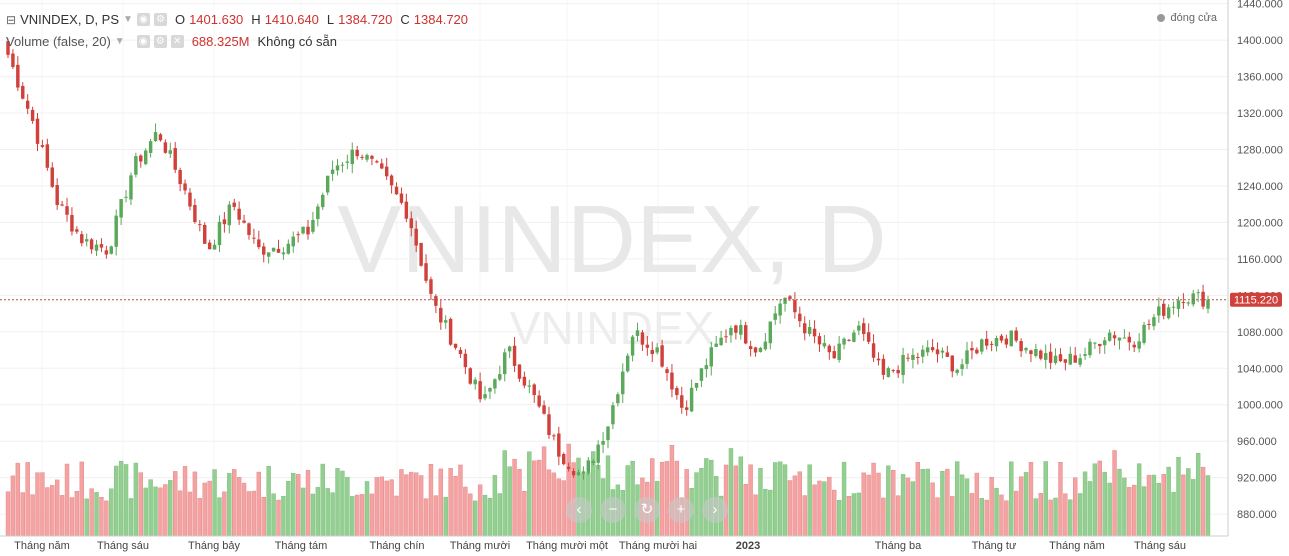 The height and width of the screenshot is (556, 1289). Describe the element at coordinates (177, 41) in the screenshot. I see `close-icon: ✕` at that location.